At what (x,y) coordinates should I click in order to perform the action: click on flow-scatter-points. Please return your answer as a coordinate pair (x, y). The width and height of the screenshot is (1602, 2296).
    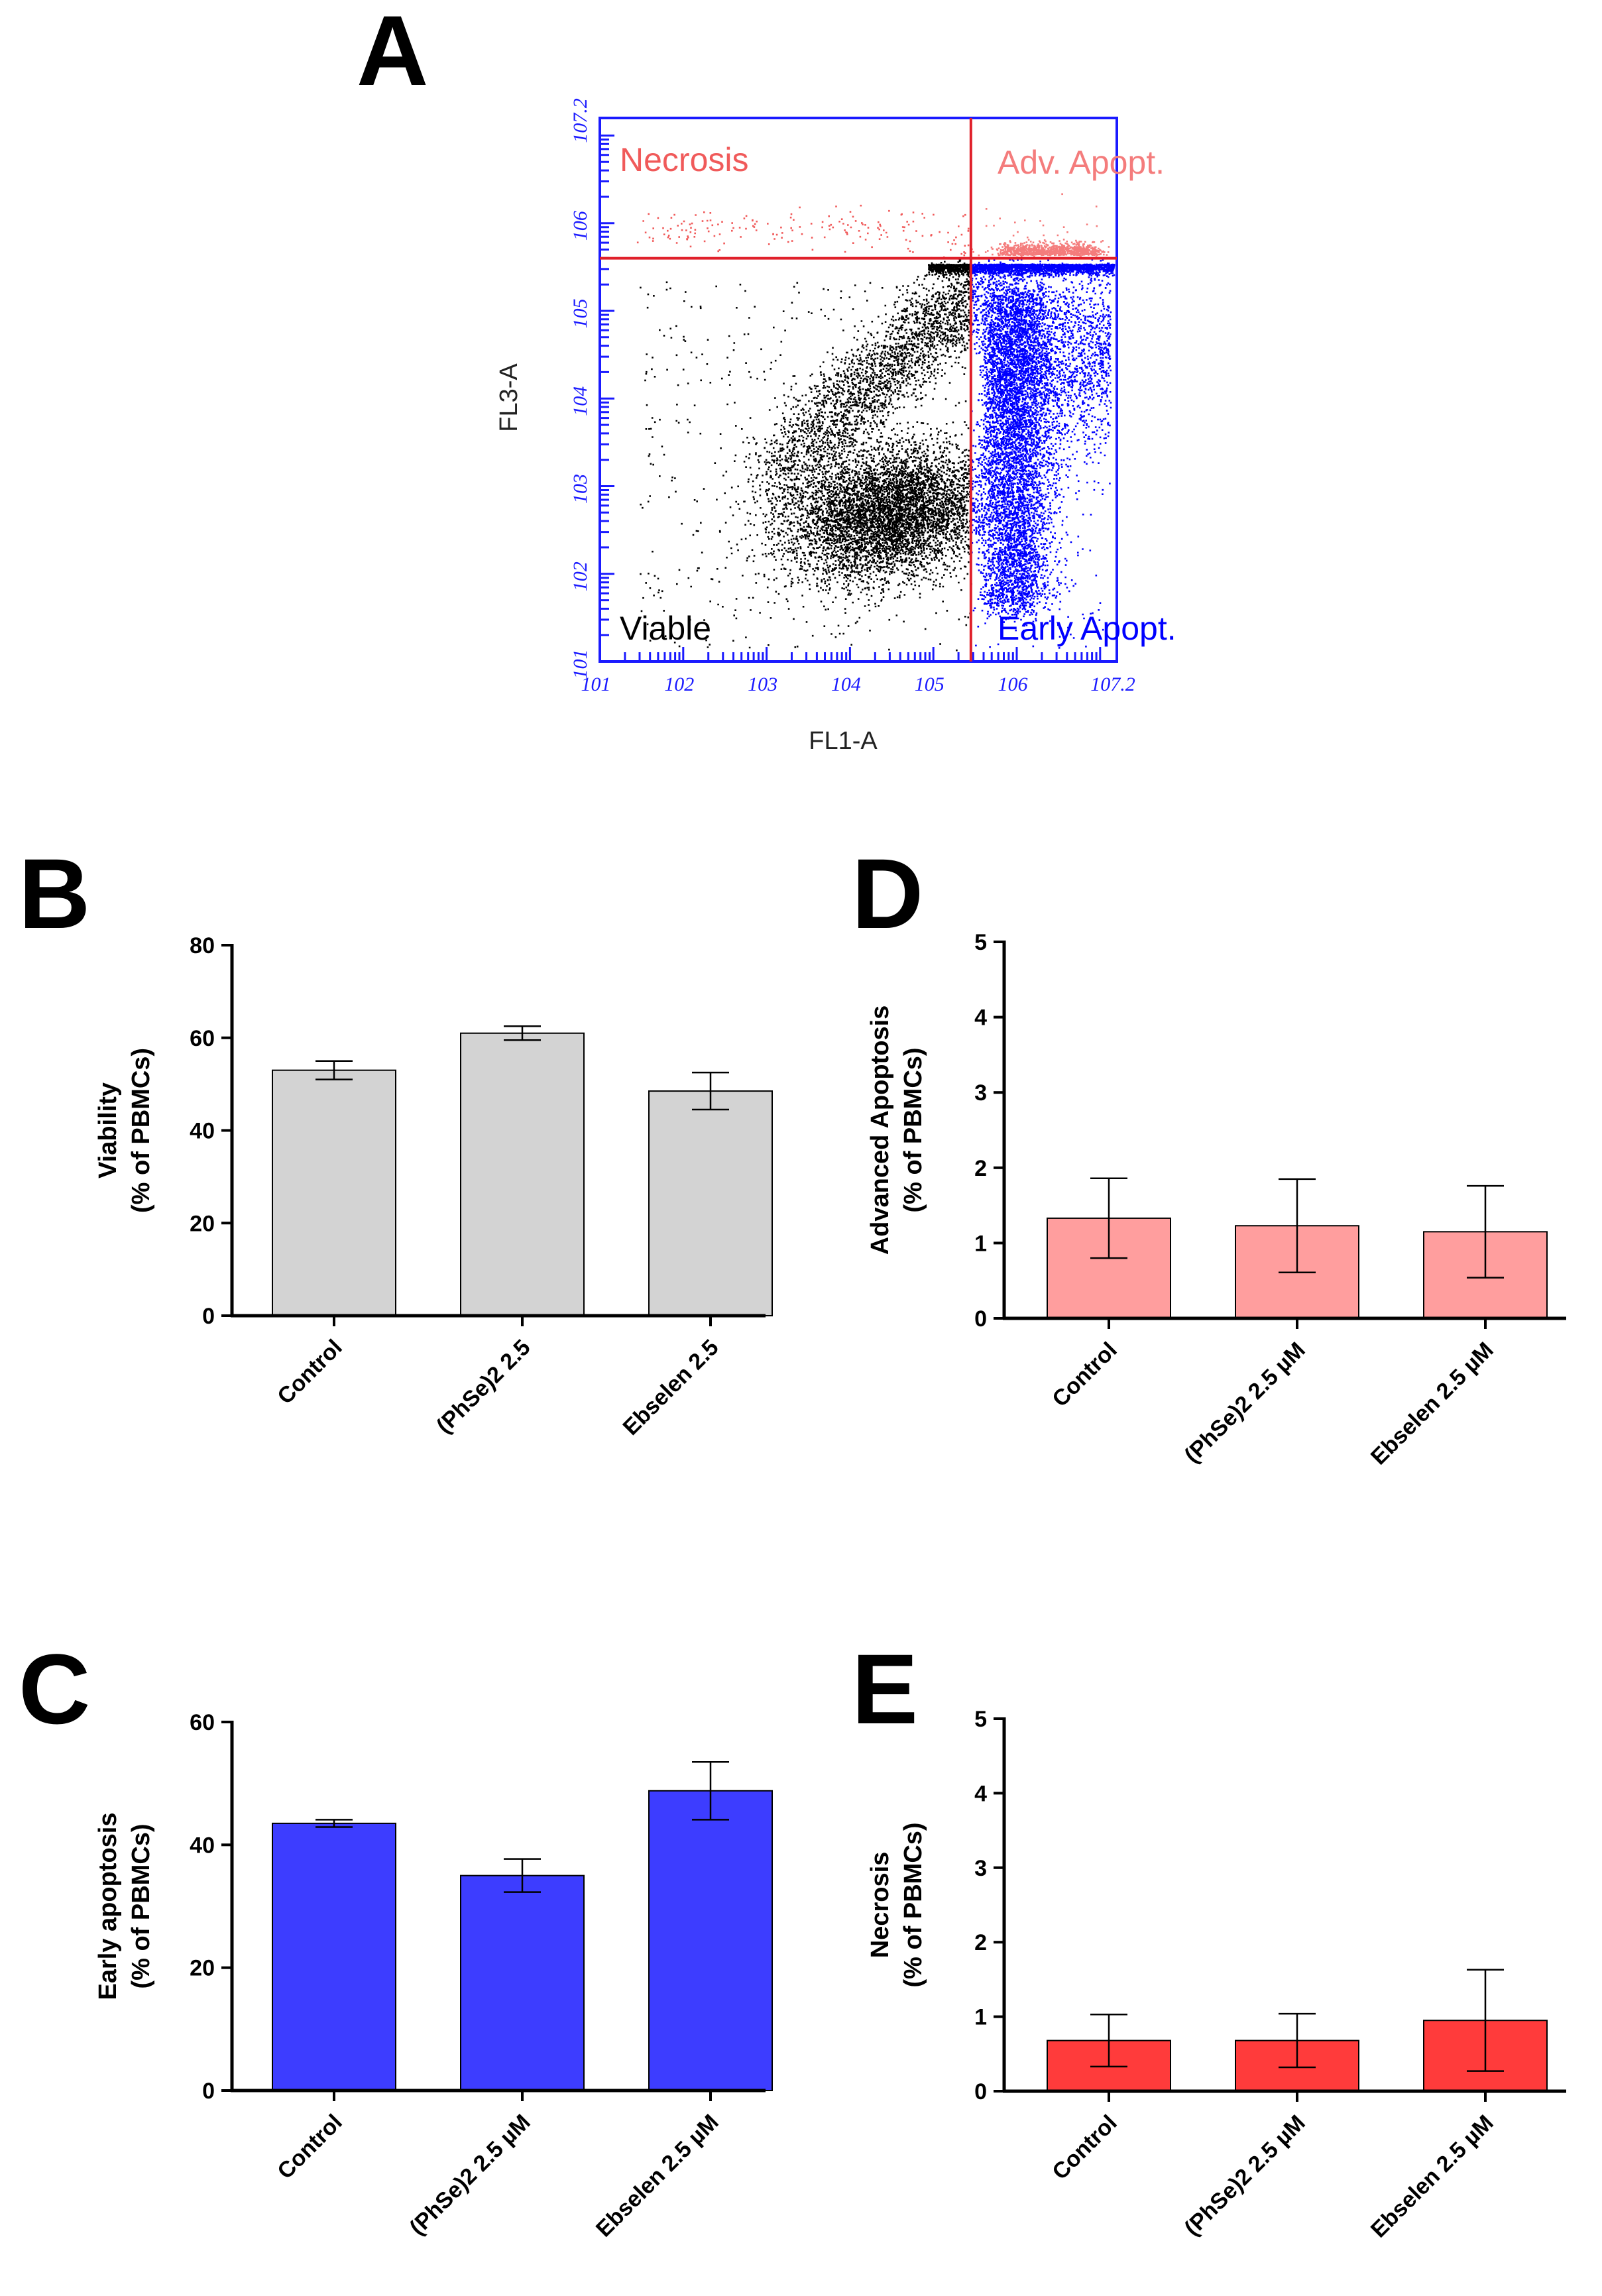
    Looking at the image, I should click on (876, 422).